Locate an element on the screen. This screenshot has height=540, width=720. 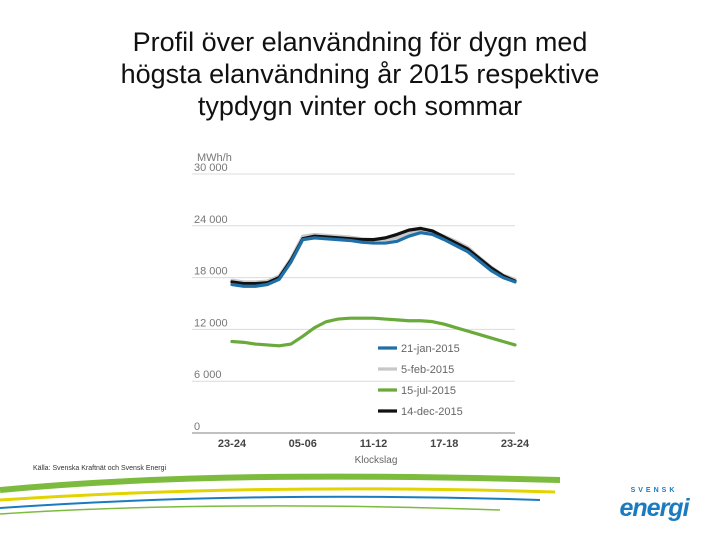
legend-label: 14-dec-2015 is located at coordinates (432, 412).